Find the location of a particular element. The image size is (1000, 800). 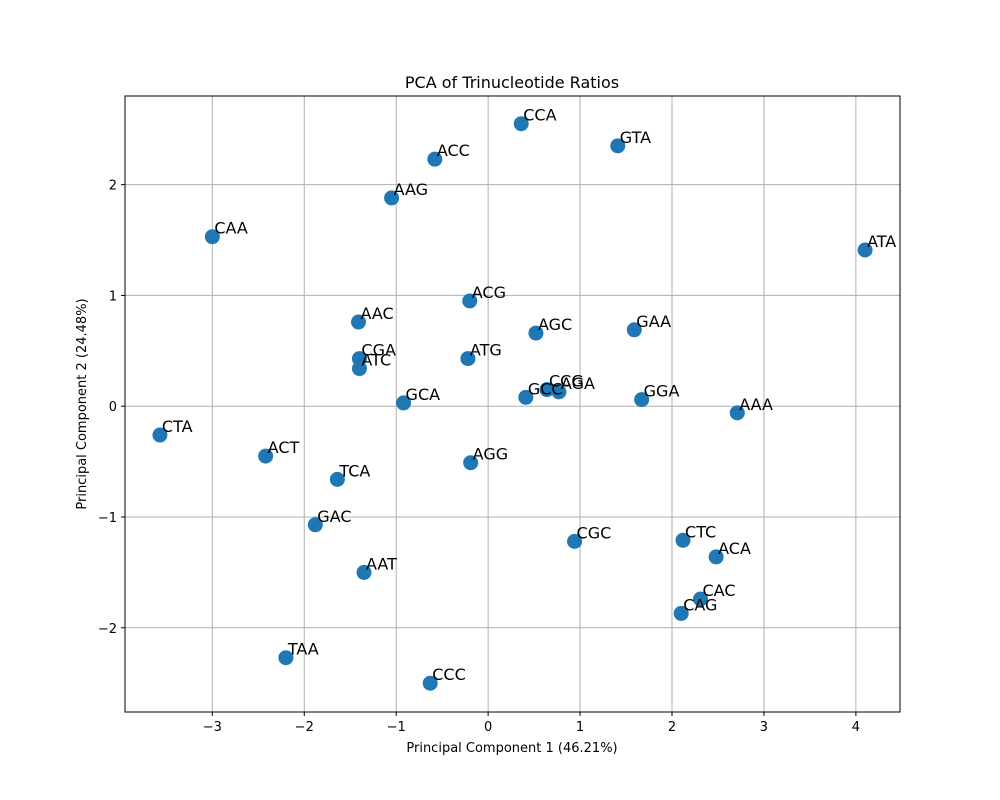

x-tick-label: 0 is located at coordinates (488, 727).